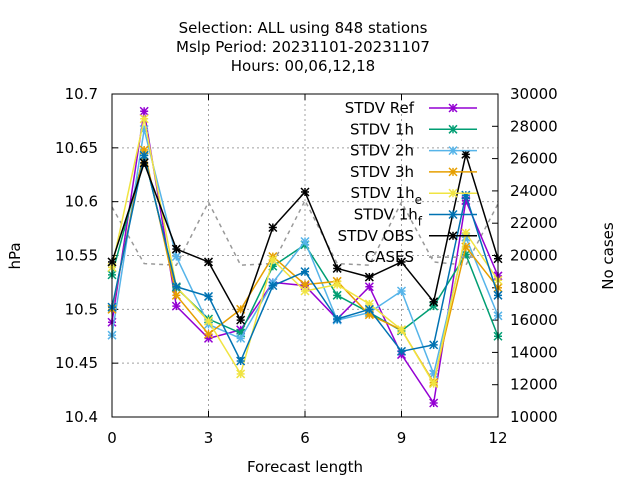 The width and height of the screenshot is (640, 480). What do you see at coordinates (305, 232) in the screenshot?
I see `cases-line` at bounding box center [305, 232].